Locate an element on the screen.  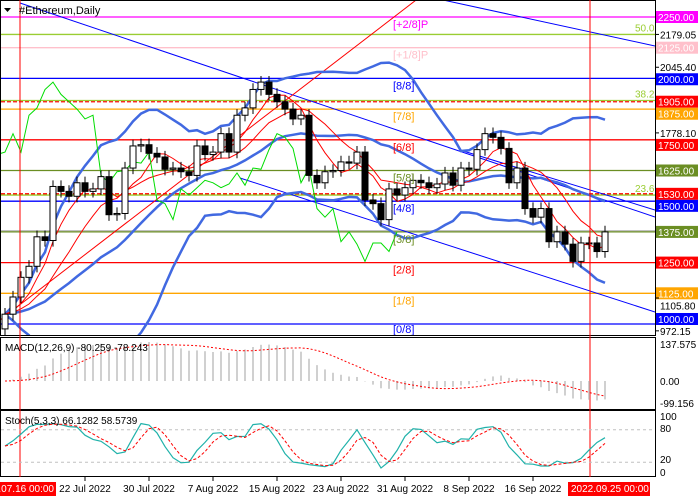
murrey-label: [6/8] is located at coordinates (403, 148).